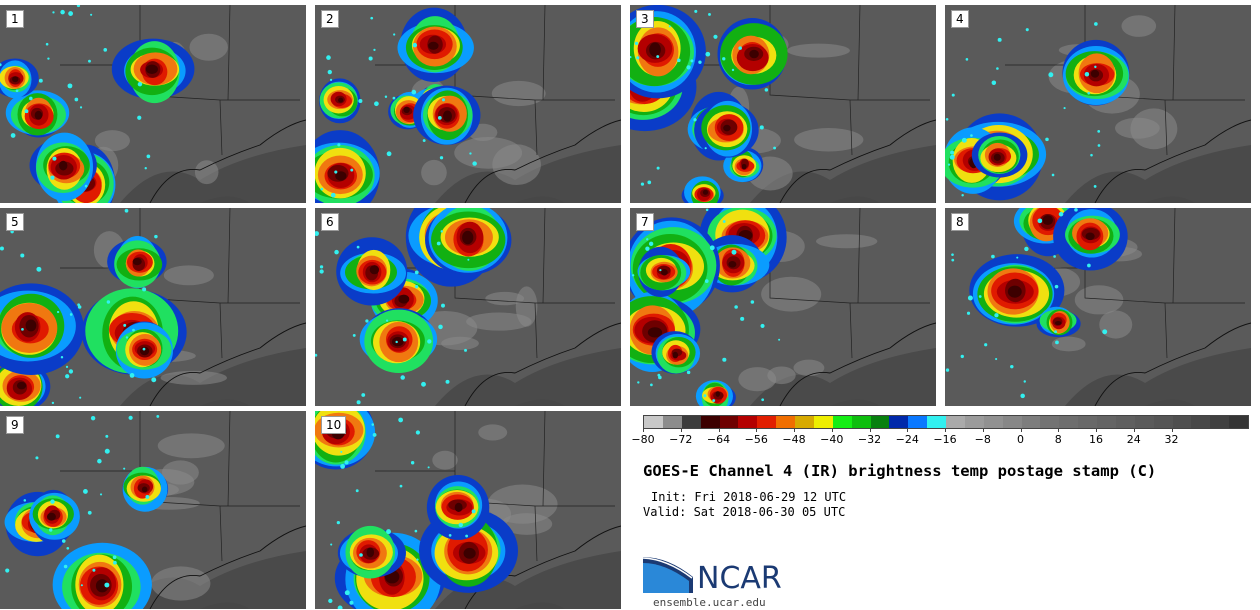 The image size is (1260, 610). What do you see at coordinates (794, 439) in the screenshot?
I see `colorbar-tick-label: −48` at bounding box center [794, 439].